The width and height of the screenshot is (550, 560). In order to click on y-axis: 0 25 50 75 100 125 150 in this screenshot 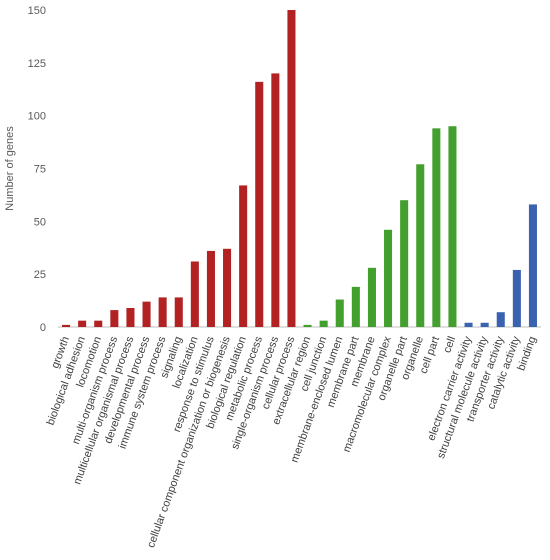, I will do `click(37, 169)`.